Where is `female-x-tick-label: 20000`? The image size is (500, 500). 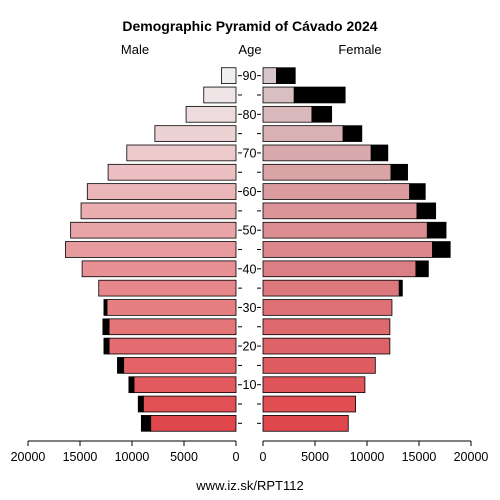
female-x-tick-label: 20000 is located at coordinates (471, 457).